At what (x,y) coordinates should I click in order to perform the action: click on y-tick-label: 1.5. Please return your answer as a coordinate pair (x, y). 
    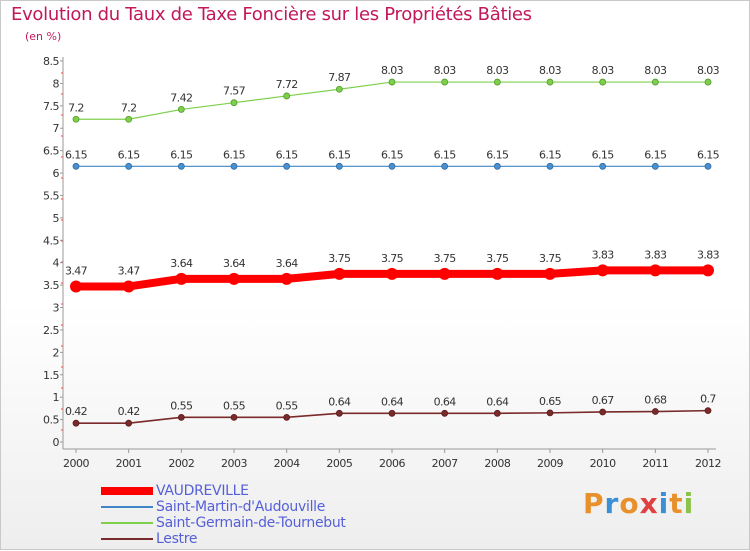
    Looking at the image, I should click on (51, 375).